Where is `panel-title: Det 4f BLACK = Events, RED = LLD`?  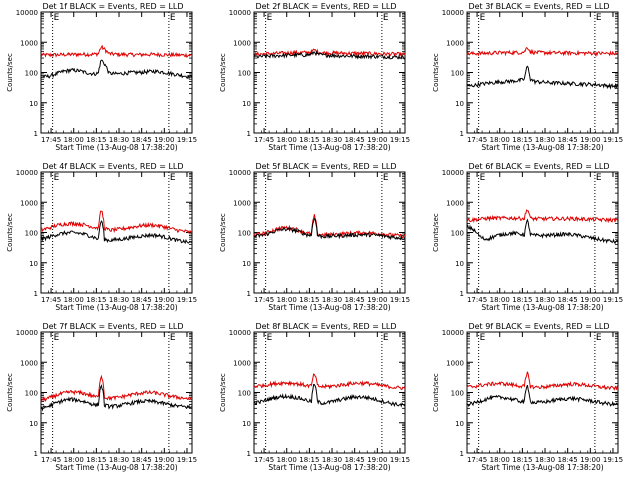 panel-title: Det 4f BLACK = Events, RED = LLD is located at coordinates (112, 166).